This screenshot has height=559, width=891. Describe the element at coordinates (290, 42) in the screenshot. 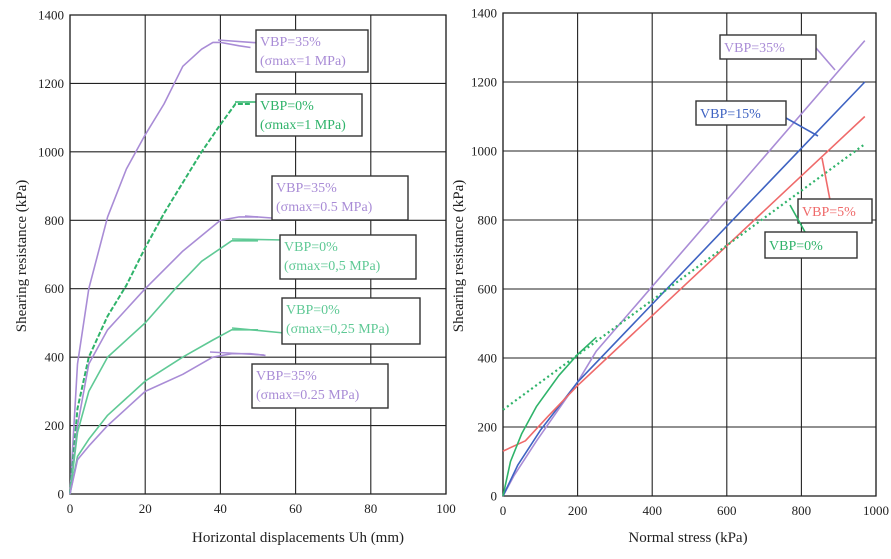

I see `left-label-vbp35-1-text: VBP=35%` at that location.